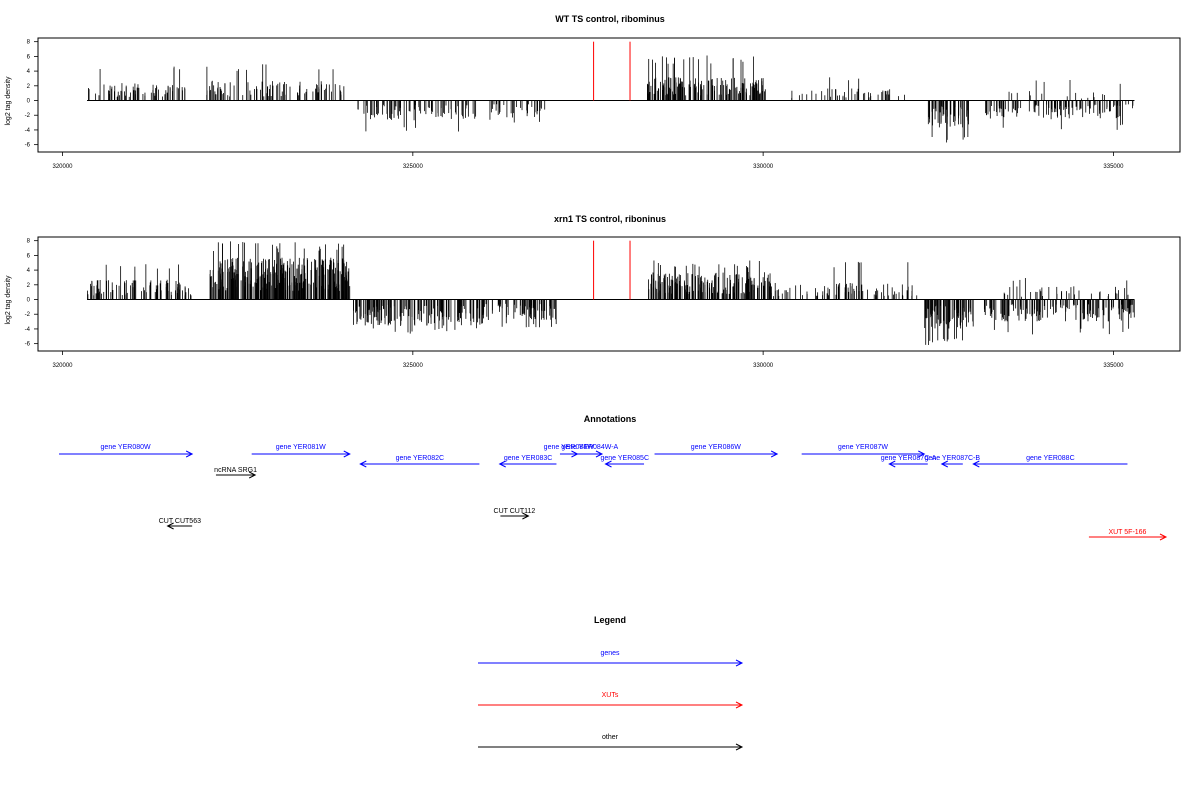 The width and height of the screenshot is (1200, 800). What do you see at coordinates (611, 663) in the screenshot?
I see `legend-arrow-gene` at bounding box center [611, 663].